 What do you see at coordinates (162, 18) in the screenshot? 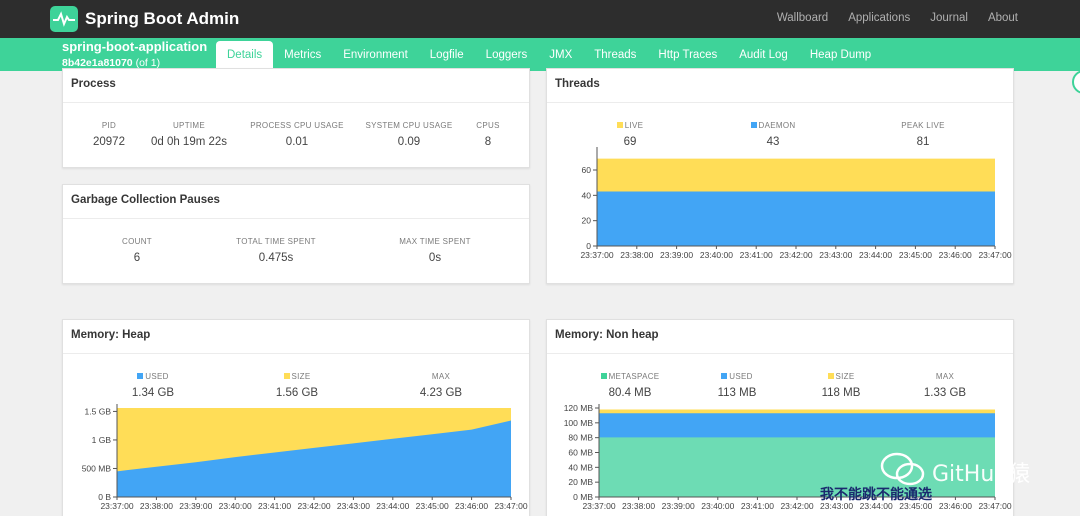
I see `brand-name: Spring Boot Admin` at bounding box center [162, 18].